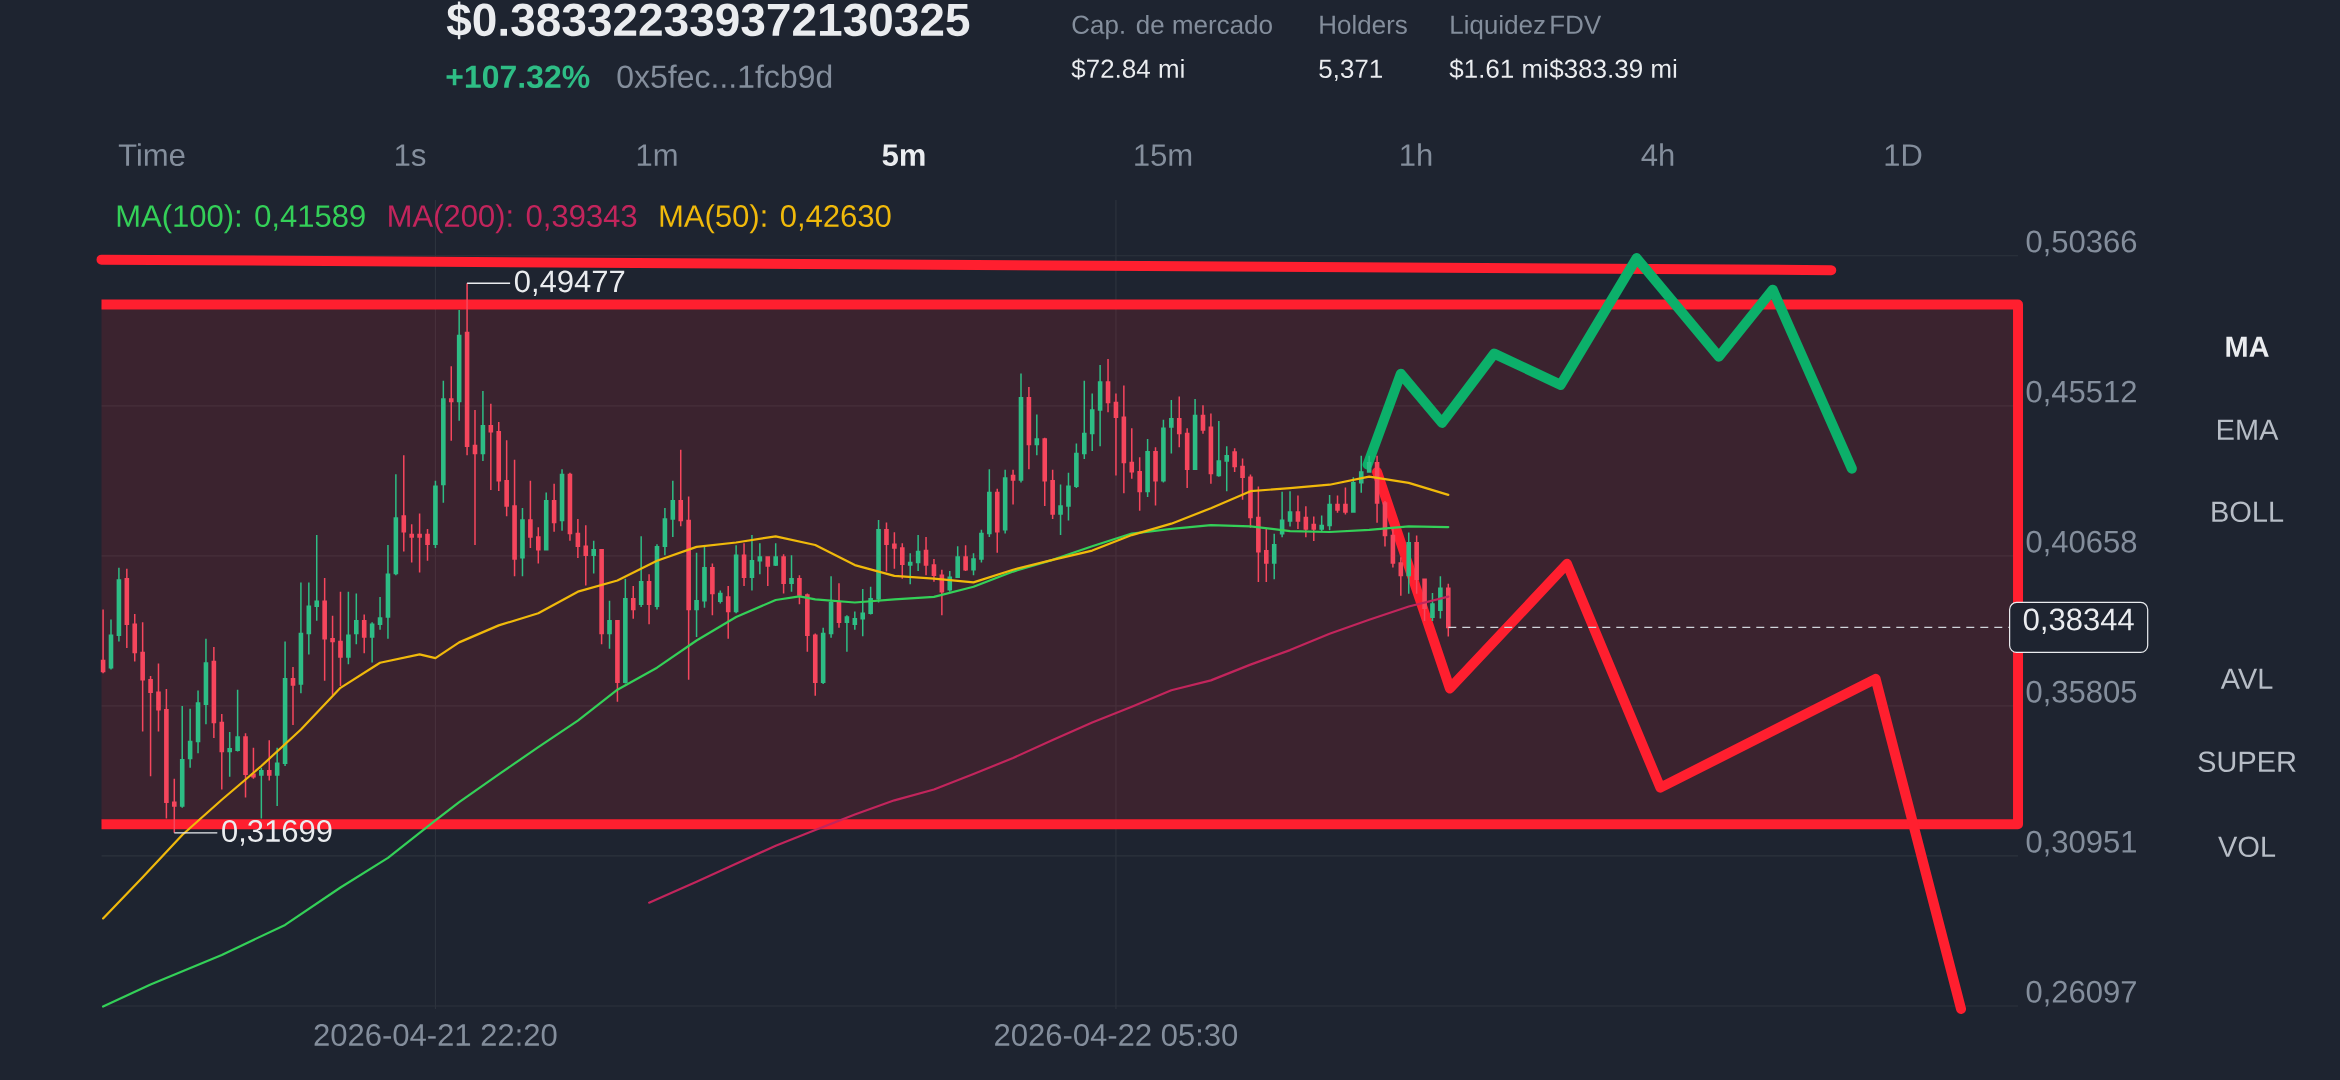 The width and height of the screenshot is (2340, 1080). I want to click on text: 0x5fec...1fcb9d, so click(724, 76).